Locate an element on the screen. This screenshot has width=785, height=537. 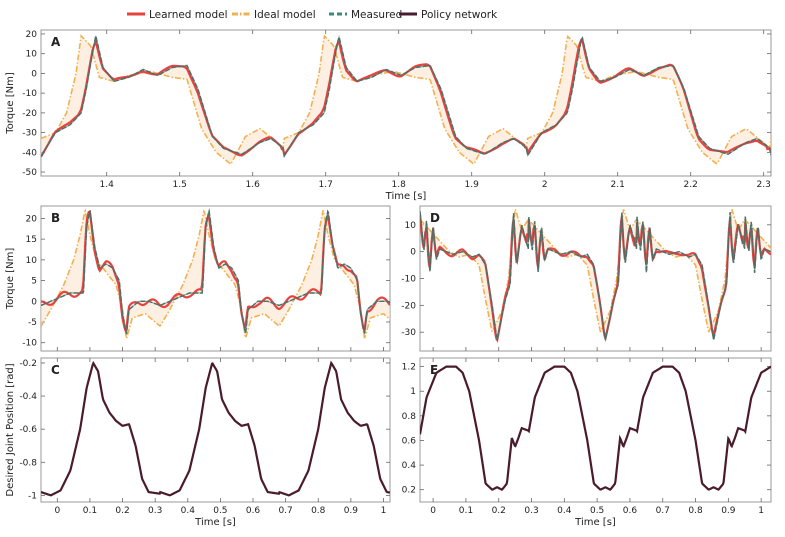
y-axis-label: Desired Joint Position [rad] is located at coordinates (10, 429).